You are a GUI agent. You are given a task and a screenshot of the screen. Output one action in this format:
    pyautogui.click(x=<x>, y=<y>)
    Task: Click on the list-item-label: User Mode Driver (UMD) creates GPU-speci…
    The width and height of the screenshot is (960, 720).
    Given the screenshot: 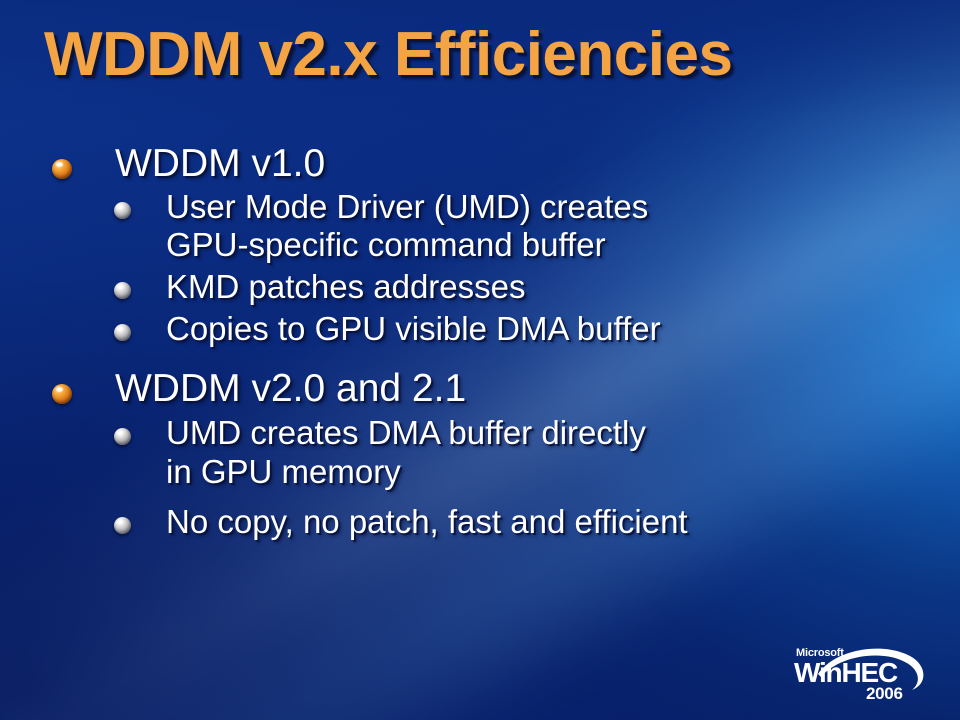 What is the action you would take?
    pyautogui.click(x=407, y=225)
    